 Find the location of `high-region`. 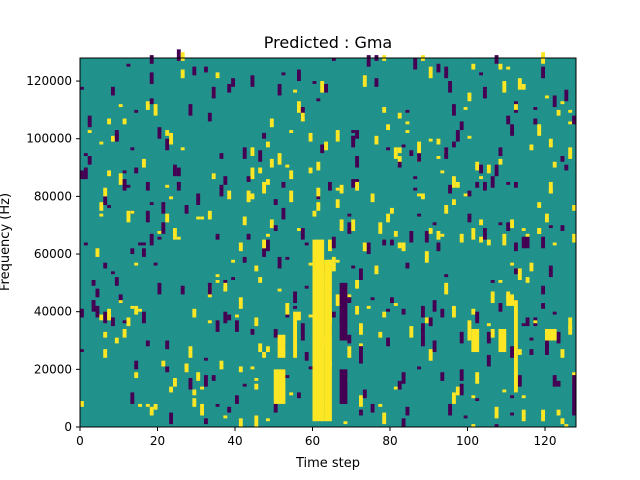

high-region is located at coordinates (475, 340).